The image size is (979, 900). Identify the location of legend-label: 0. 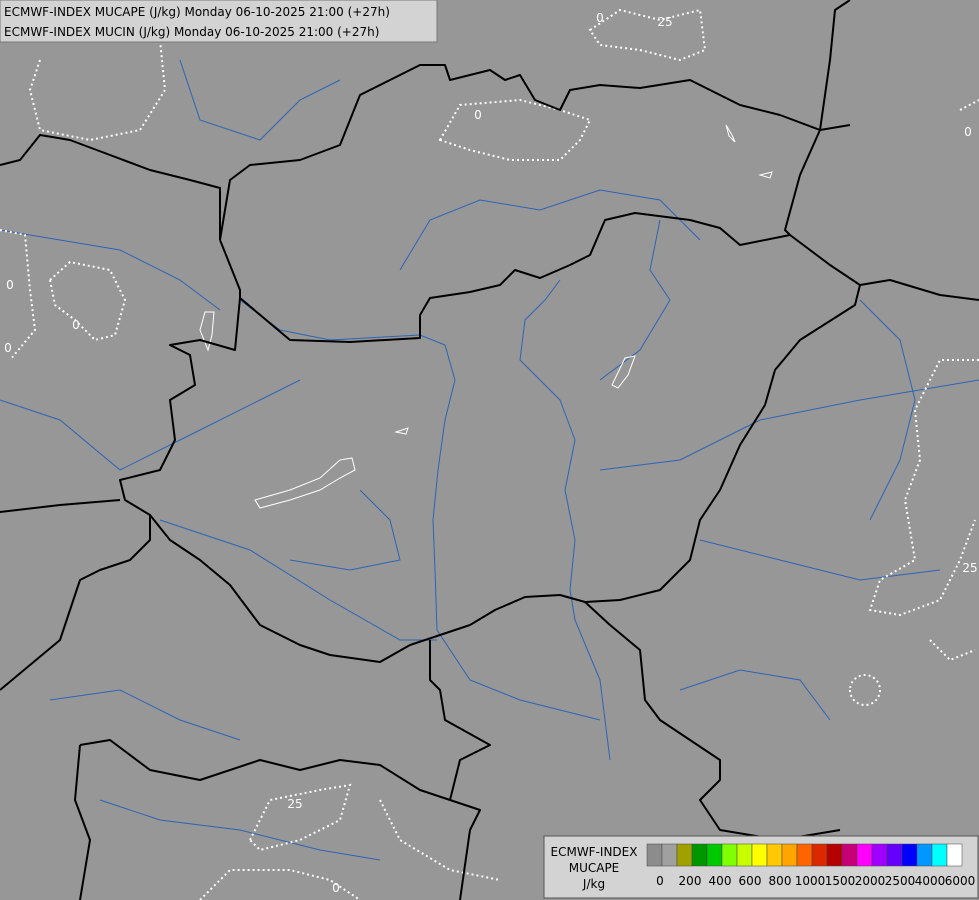
(660, 881).